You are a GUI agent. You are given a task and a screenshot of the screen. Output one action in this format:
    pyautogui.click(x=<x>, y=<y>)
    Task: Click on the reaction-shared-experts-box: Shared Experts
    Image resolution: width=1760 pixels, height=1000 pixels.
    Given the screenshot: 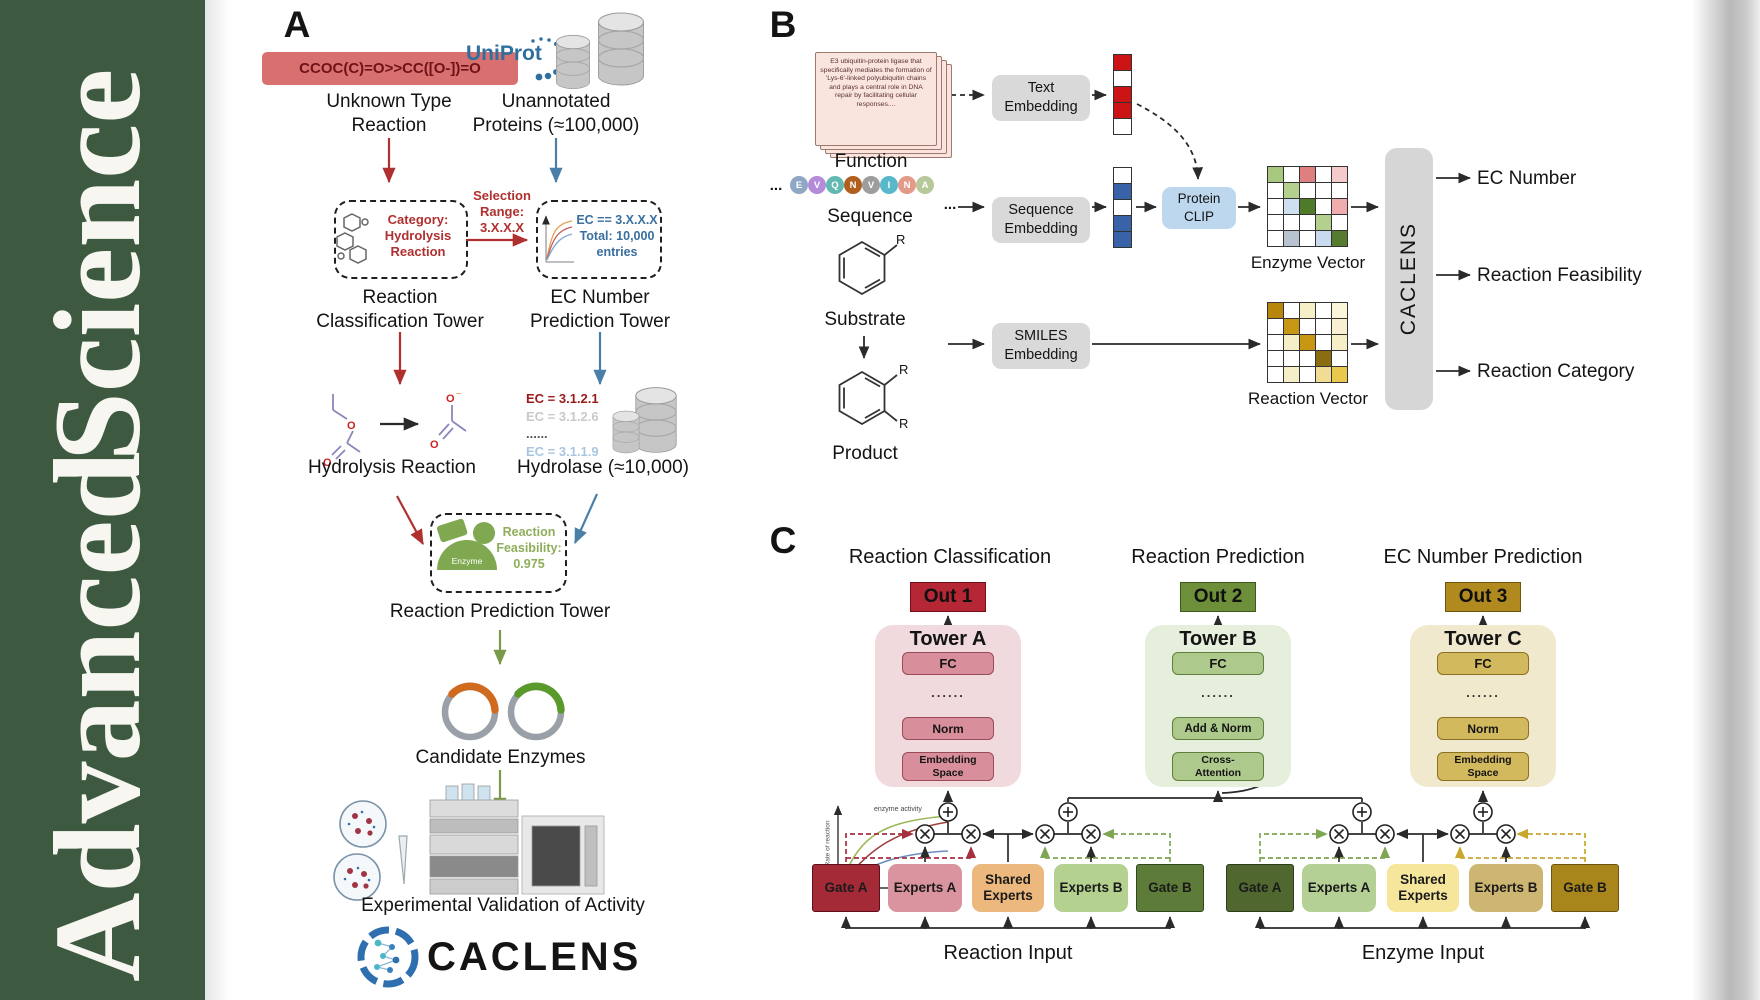 What is the action you would take?
    pyautogui.click(x=1008, y=888)
    